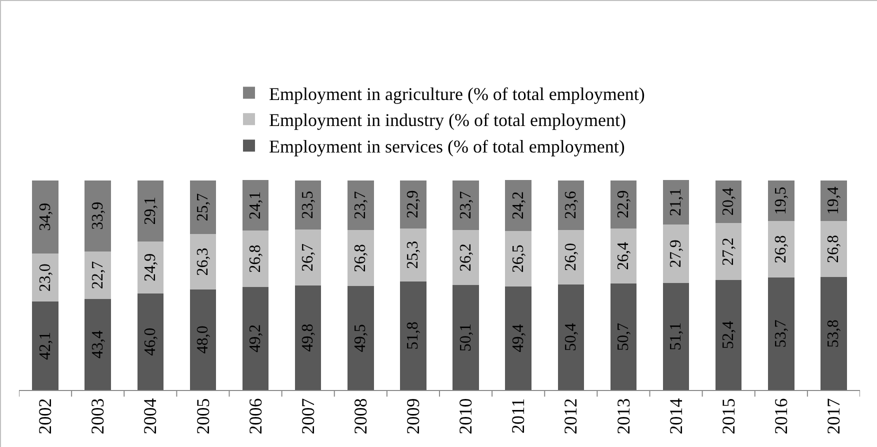 The height and width of the screenshot is (447, 877). I want to click on x-tick-label: 2009, so click(413, 416).